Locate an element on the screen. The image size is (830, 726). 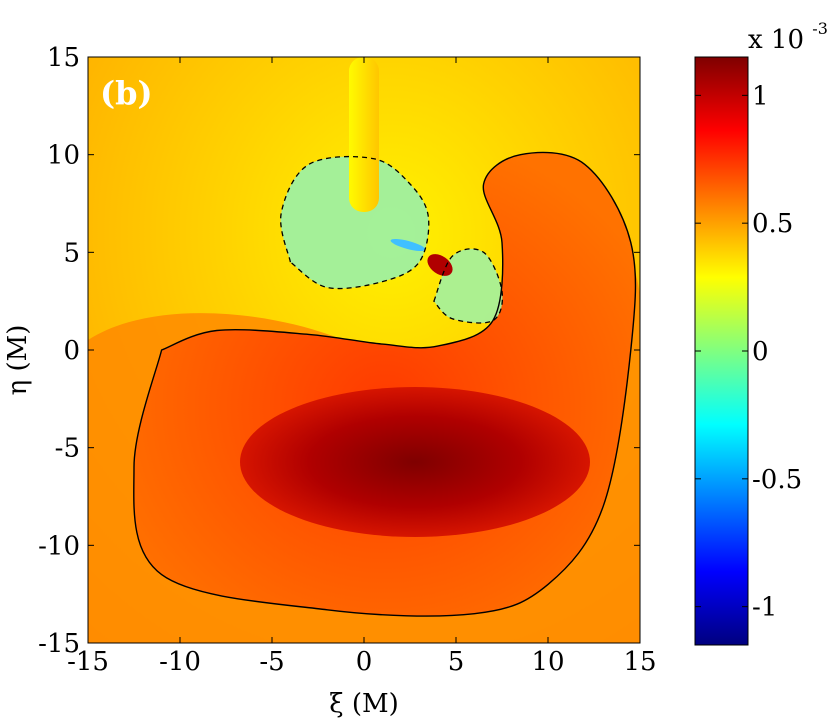
y-tick-label: -5 is located at coordinates (67, 449).